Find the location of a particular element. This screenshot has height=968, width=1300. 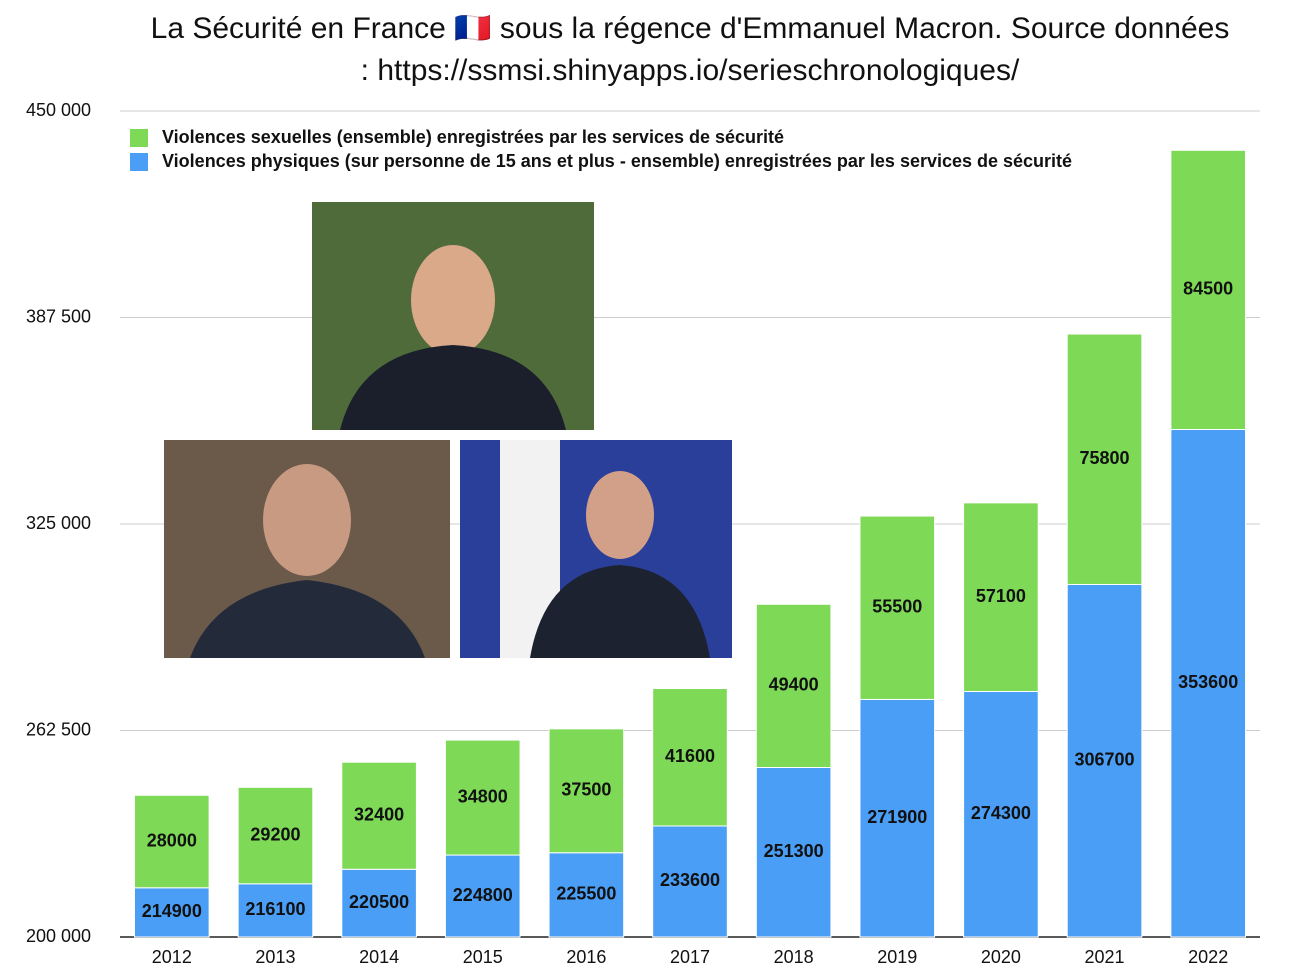

data-label: 274300 is located at coordinates (1001, 813).